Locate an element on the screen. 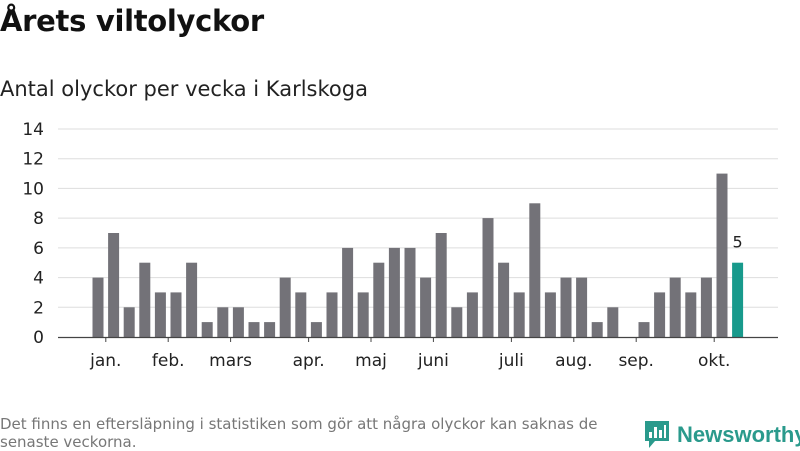 The image size is (800, 451). x-tick-label: okt. is located at coordinates (714, 361).